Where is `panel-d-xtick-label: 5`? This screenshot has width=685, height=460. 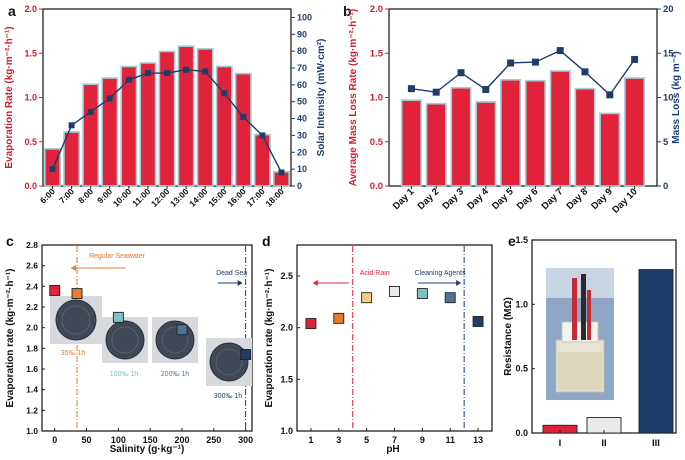
panel-d-xtick-label: 5 is located at coordinates (366, 440).